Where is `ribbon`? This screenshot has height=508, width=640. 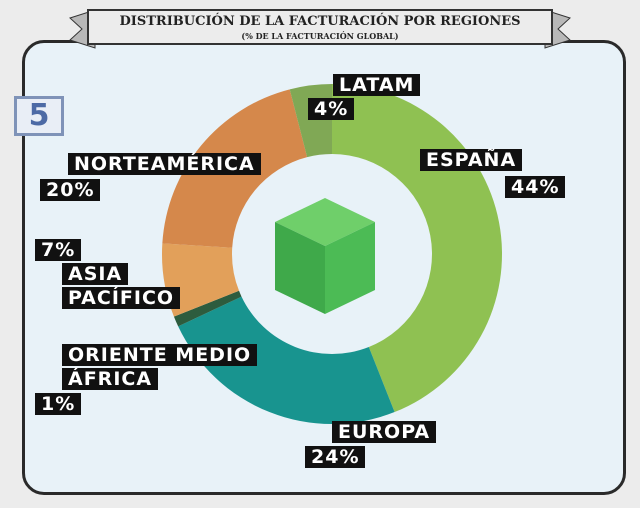 ribbon is located at coordinates (320, 27).